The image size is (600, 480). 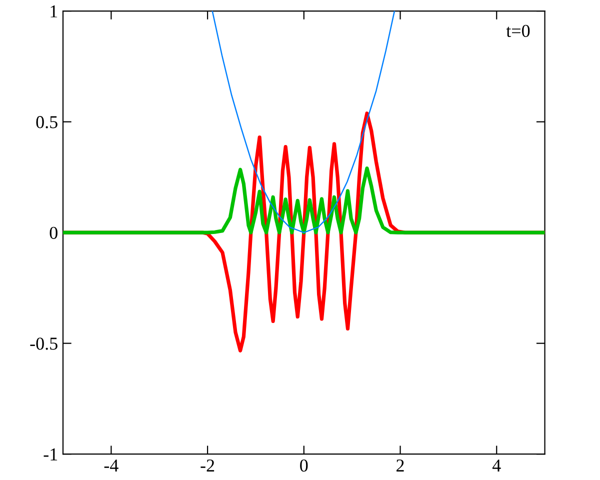 What do you see at coordinates (207, 466) in the screenshot?
I see `x-tick-label: -2` at bounding box center [207, 466].